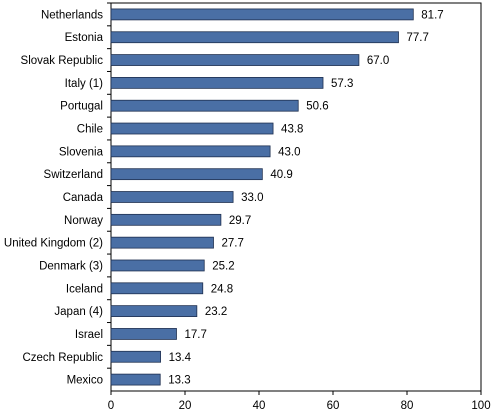 This screenshot has height=416, width=495. Describe the element at coordinates (252, 198) in the screenshot. I see `bar-value-label: 33.0` at that location.